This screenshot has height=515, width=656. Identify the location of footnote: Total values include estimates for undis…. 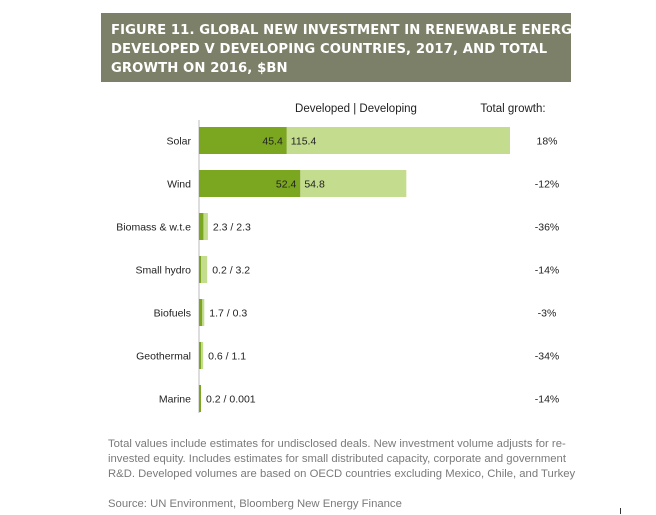
(342, 459).